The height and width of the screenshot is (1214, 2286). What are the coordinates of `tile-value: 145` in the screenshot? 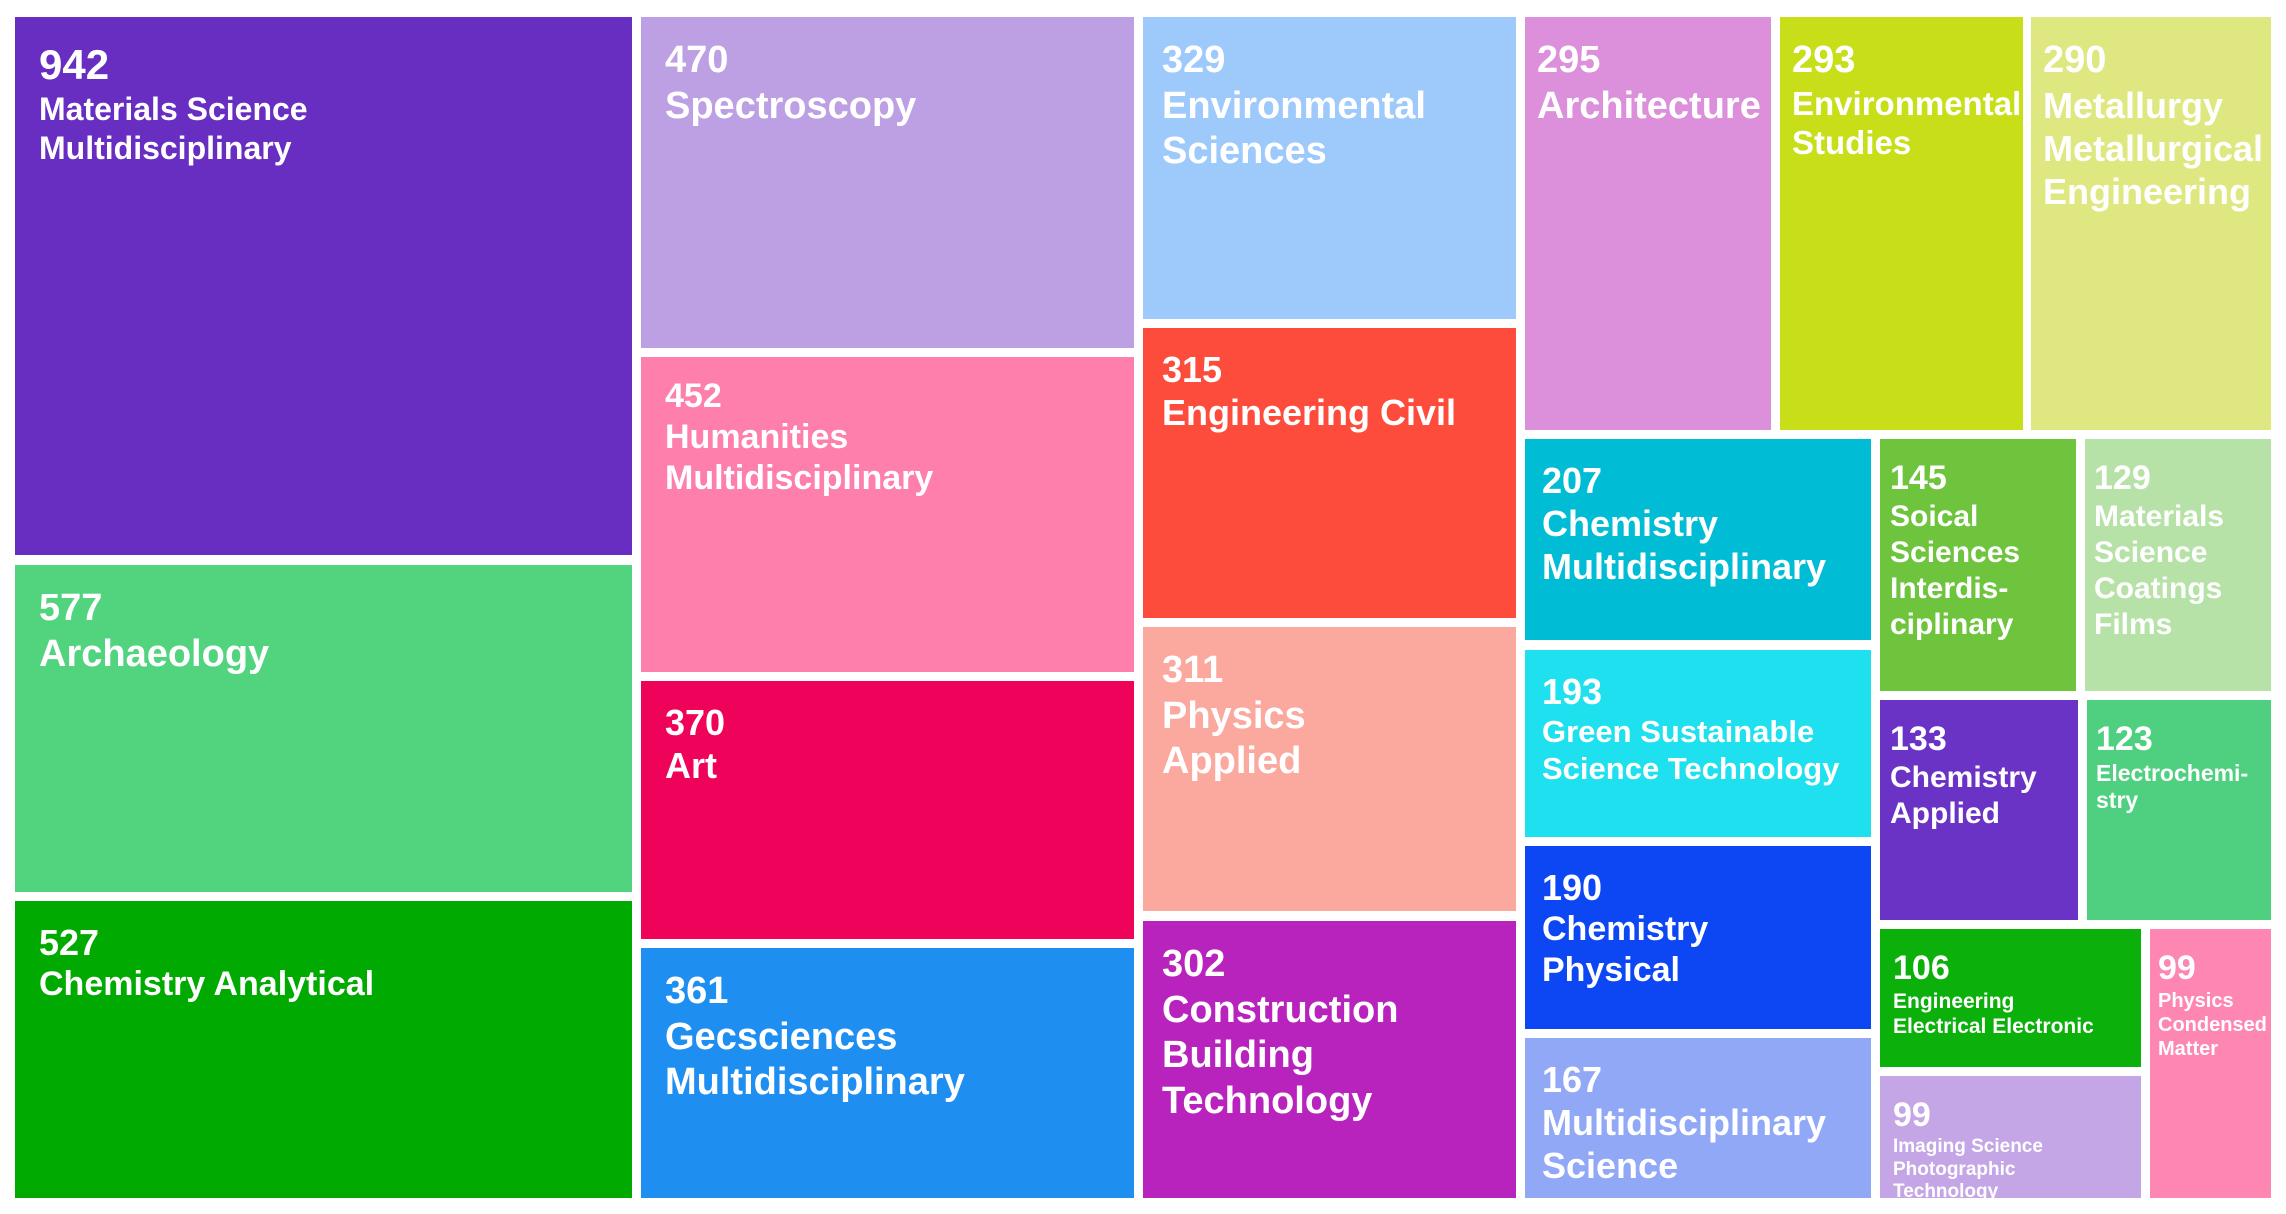 It's located at (1918, 478).